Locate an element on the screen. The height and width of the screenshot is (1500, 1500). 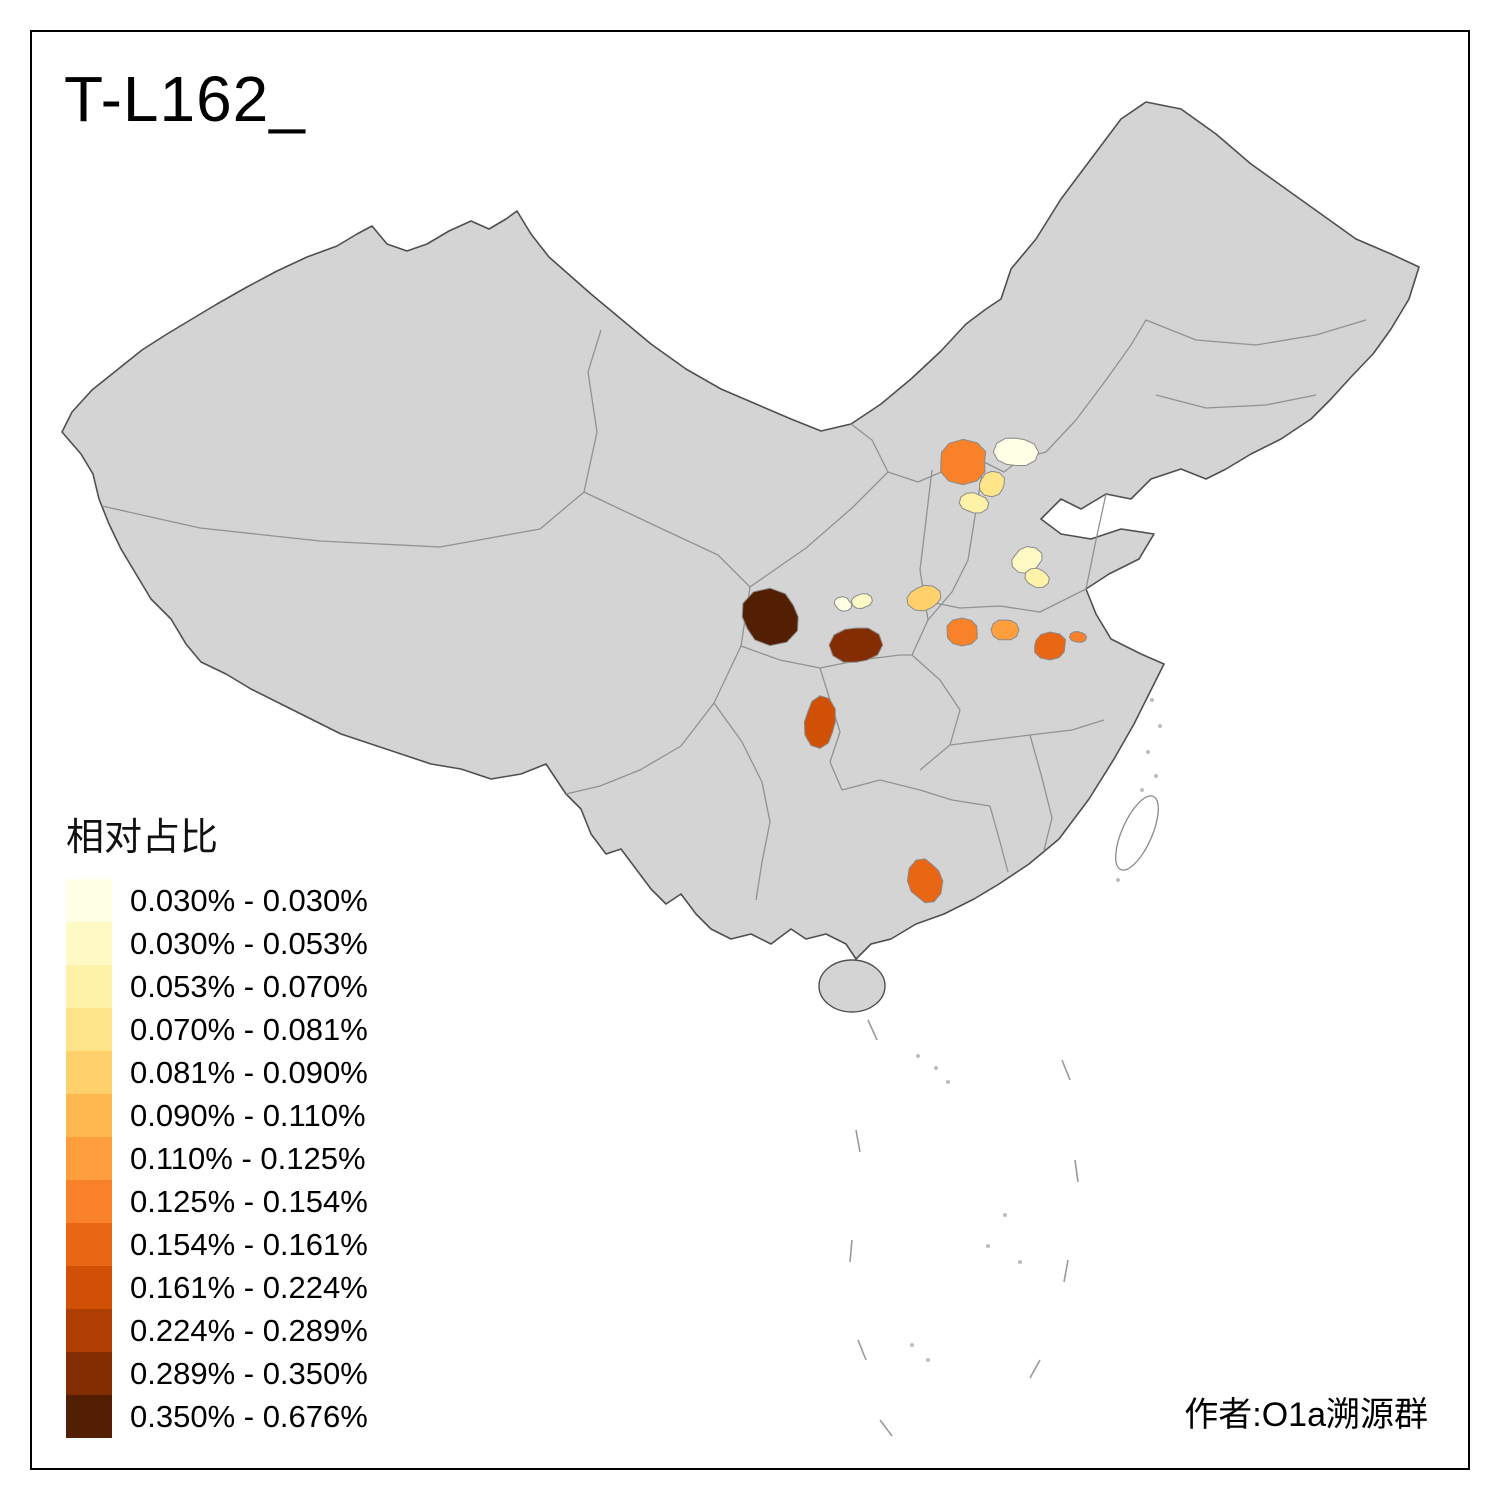
legend-item: 0.070% - 0.081% is located at coordinates (217, 1029).